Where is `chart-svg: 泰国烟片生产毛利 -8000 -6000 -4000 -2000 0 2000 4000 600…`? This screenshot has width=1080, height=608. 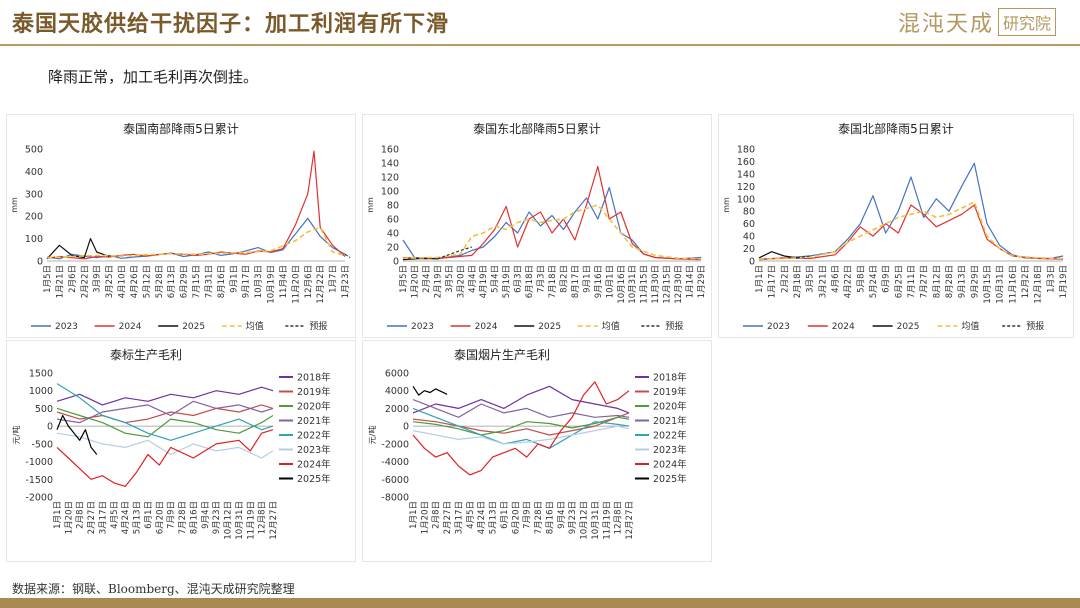 chart-svg: 泰国烟片生产毛利 -8000 -6000 -4000 -2000 0 2000 4000 600… is located at coordinates (527, 444).